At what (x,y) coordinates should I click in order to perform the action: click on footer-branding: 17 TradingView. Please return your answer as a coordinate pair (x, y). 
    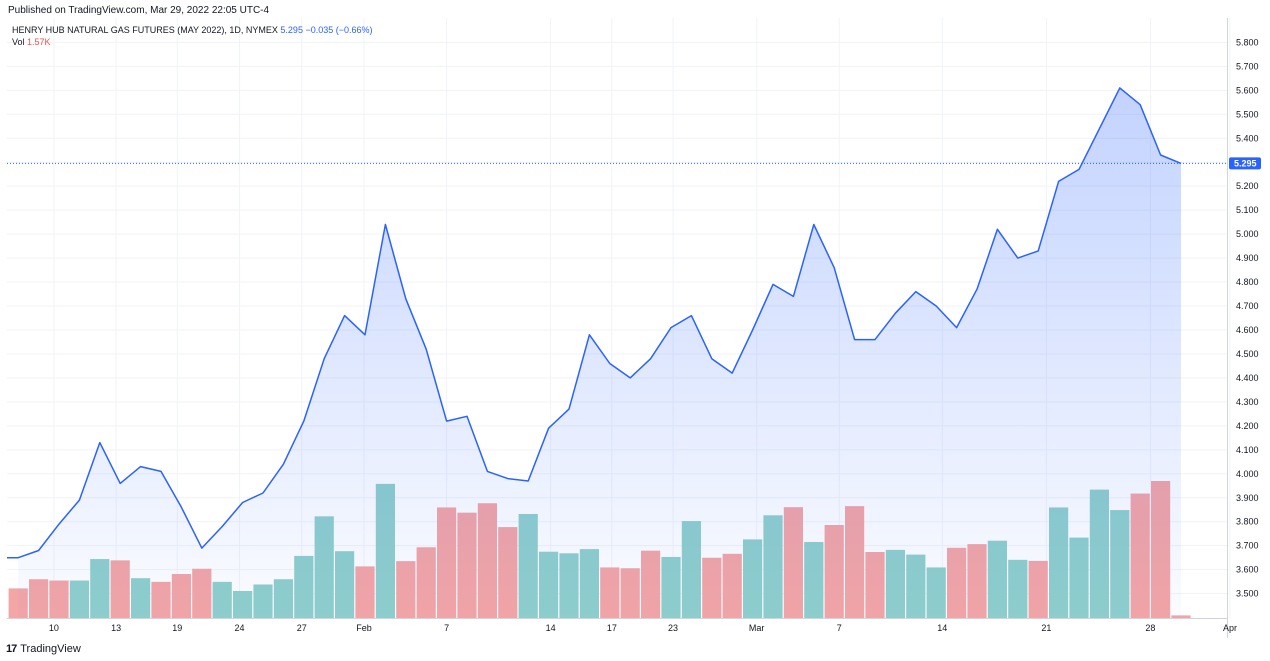
    Looking at the image, I should click on (43, 649).